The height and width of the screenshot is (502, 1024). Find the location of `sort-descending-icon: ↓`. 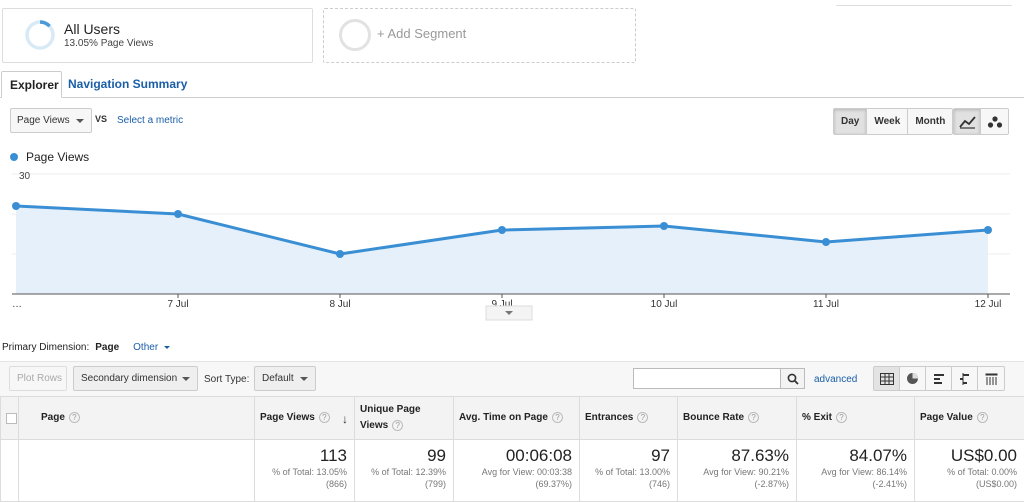

sort-descending-icon: ↓ is located at coordinates (345, 419).